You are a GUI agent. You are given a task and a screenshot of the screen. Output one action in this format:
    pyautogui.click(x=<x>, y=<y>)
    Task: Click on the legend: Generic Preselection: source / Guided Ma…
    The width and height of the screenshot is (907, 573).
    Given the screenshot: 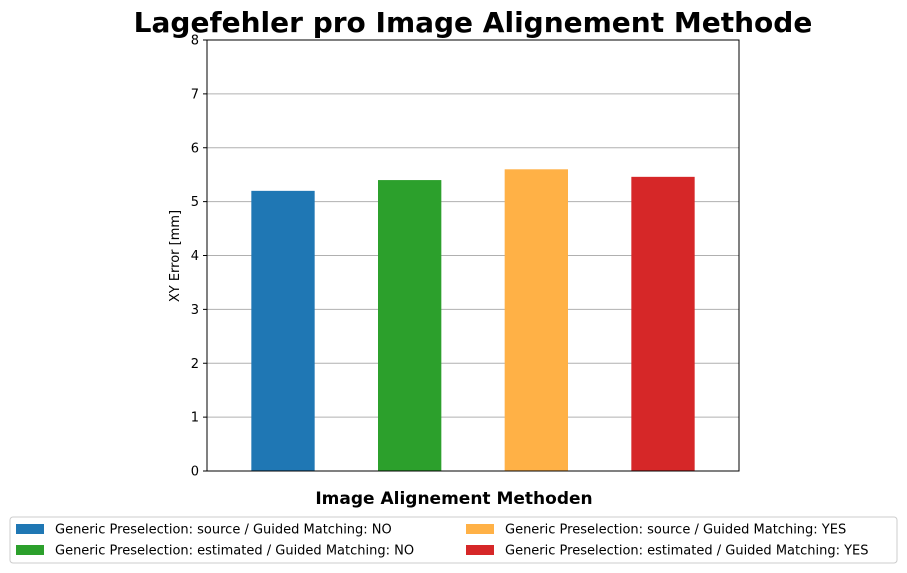 What is the action you would take?
    pyautogui.click(x=453, y=540)
    